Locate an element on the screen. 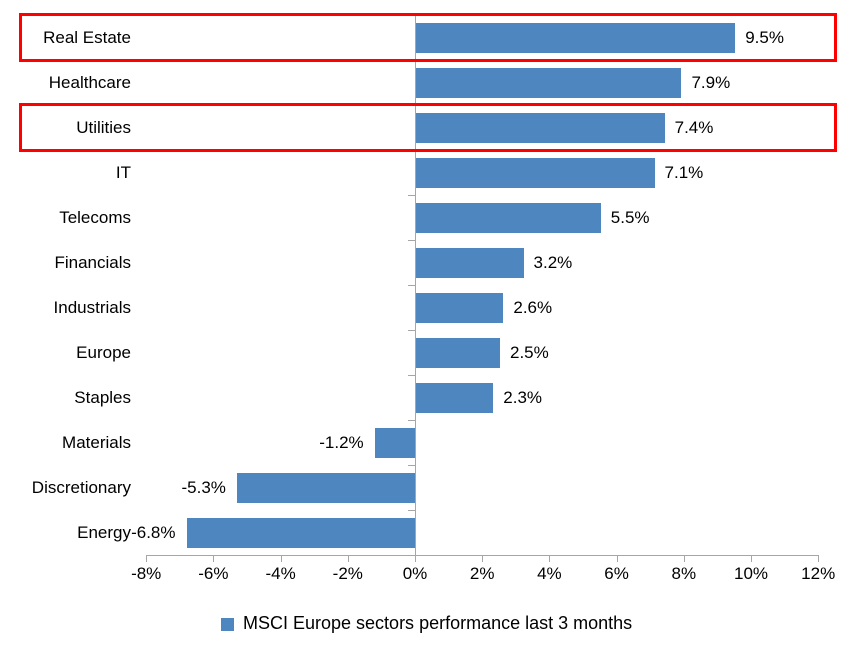  category-label: Telecoms is located at coordinates (95, 217).